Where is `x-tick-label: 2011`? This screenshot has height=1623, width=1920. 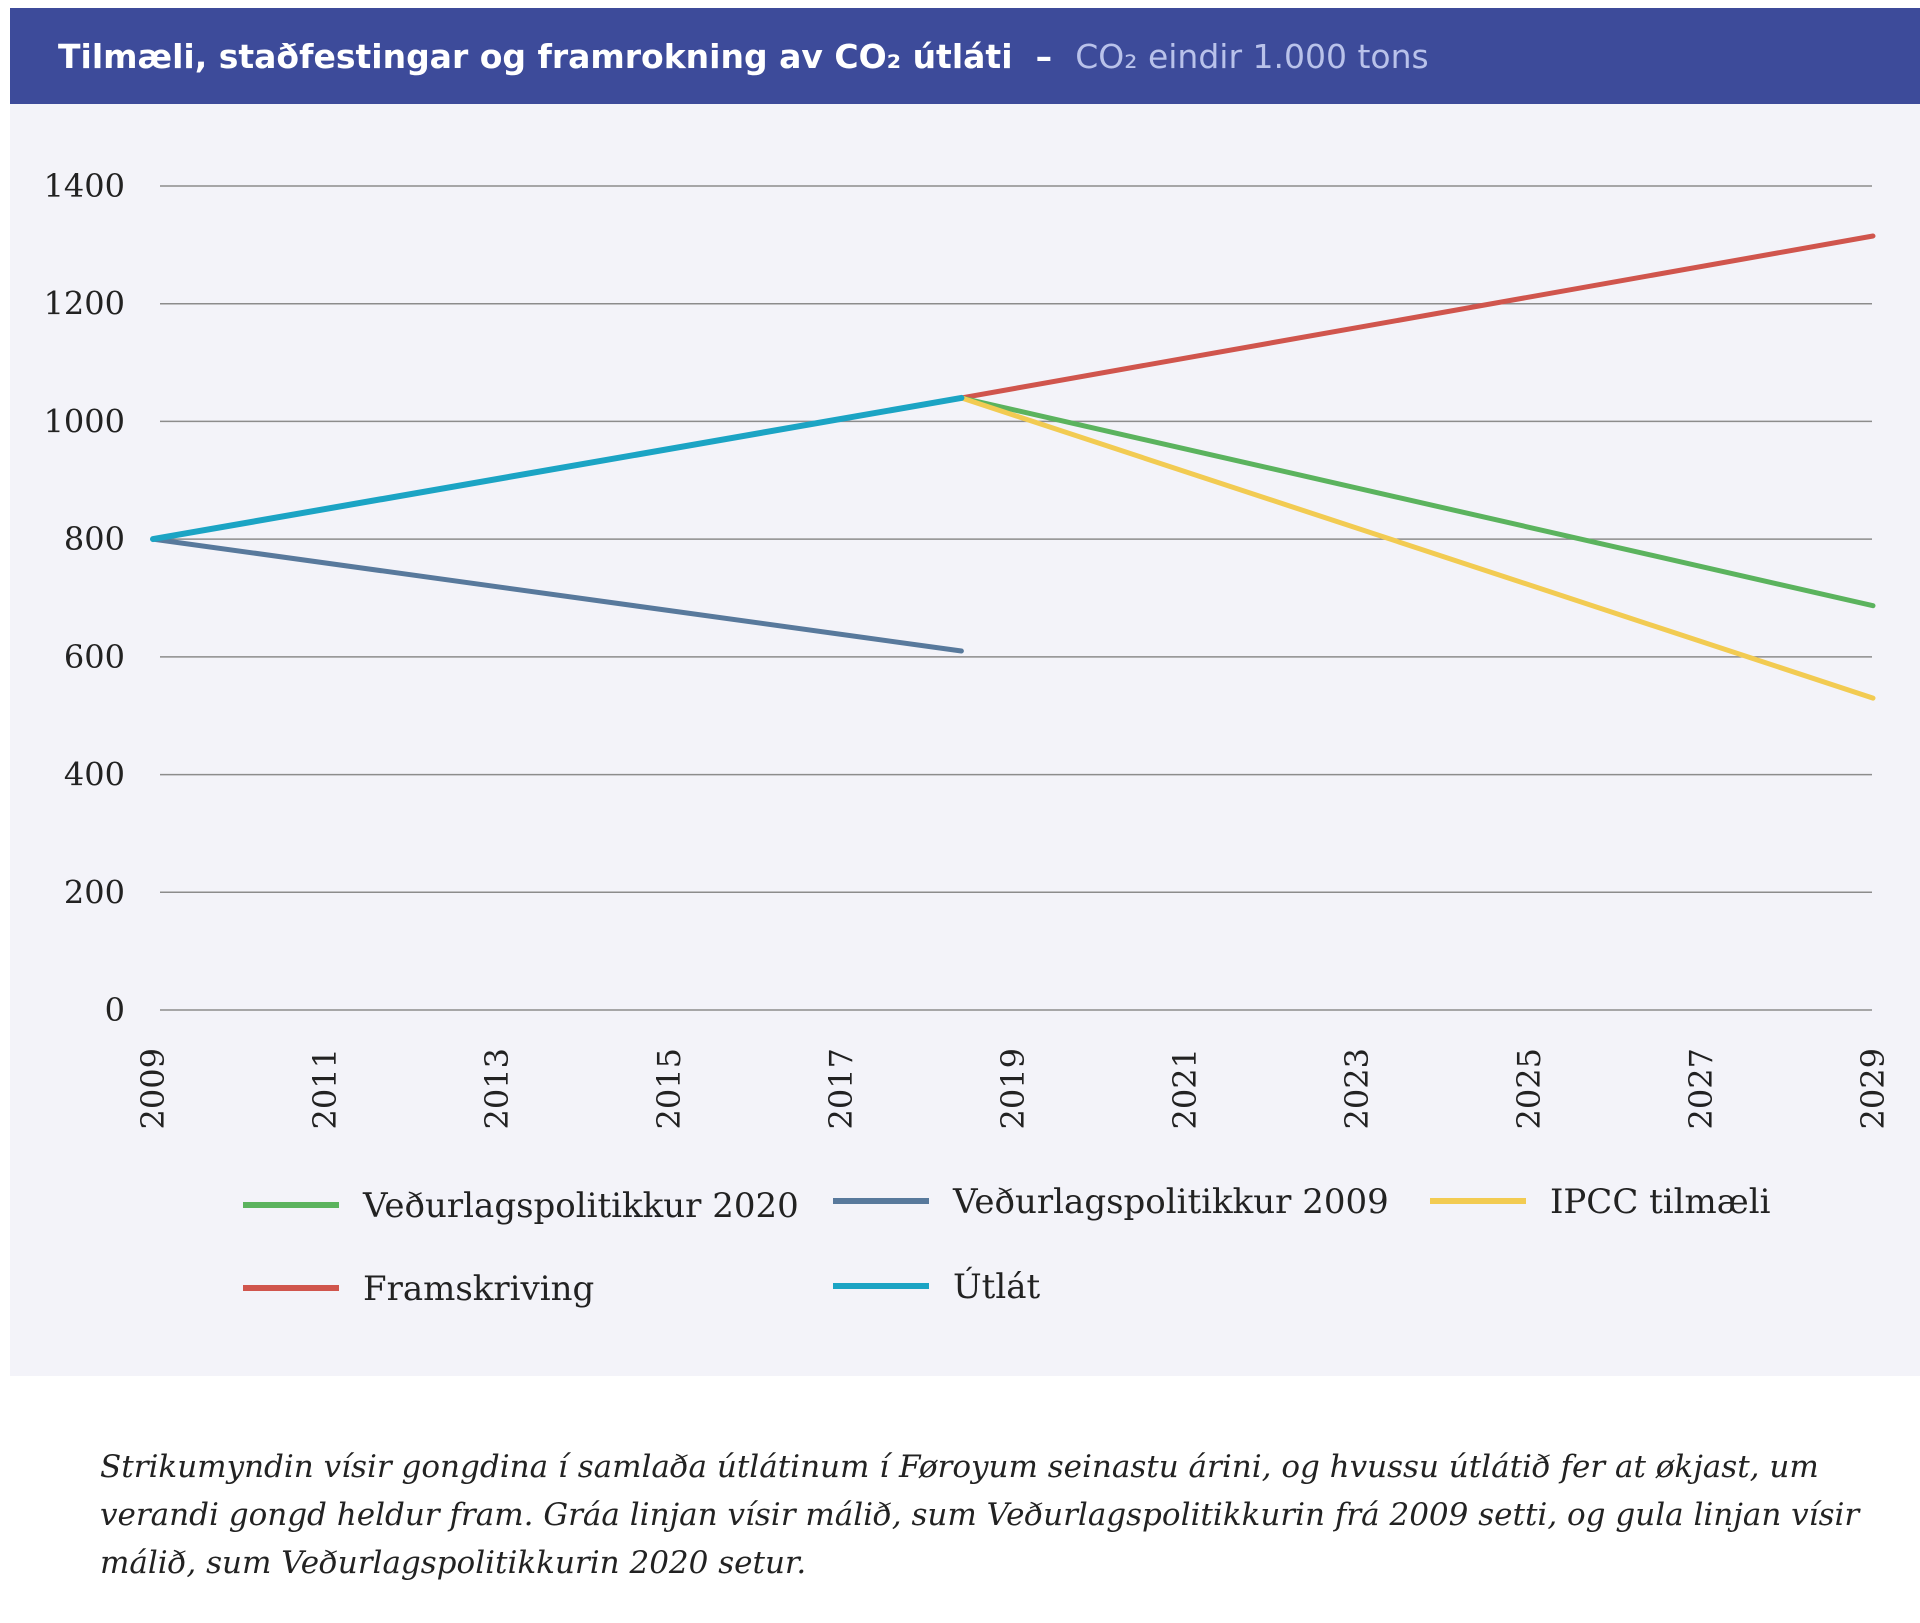 x-tick-label: 2011 is located at coordinates (325, 1088).